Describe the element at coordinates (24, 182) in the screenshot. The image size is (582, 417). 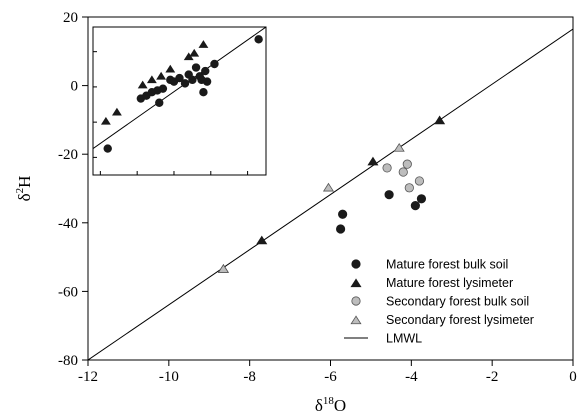
I see `y-axis-label-tail: H` at that location.